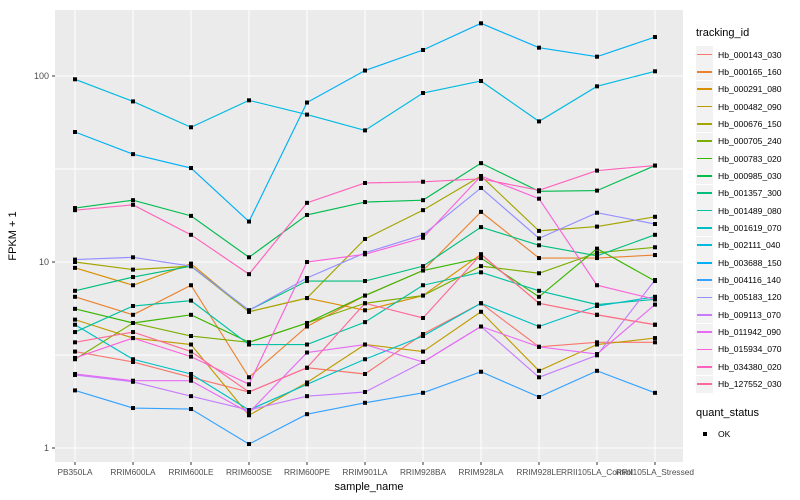  I want to click on legend2-title: quant_status, so click(727, 412).